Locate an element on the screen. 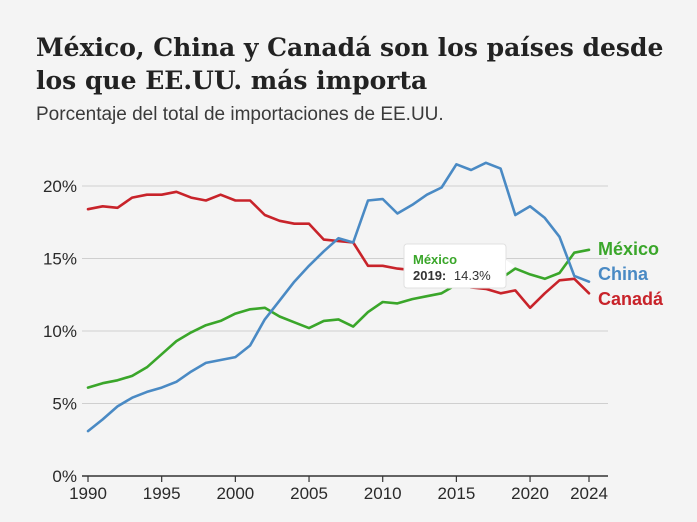 The width and height of the screenshot is (697, 522). x-tick-label: 2020 is located at coordinates (530, 493).